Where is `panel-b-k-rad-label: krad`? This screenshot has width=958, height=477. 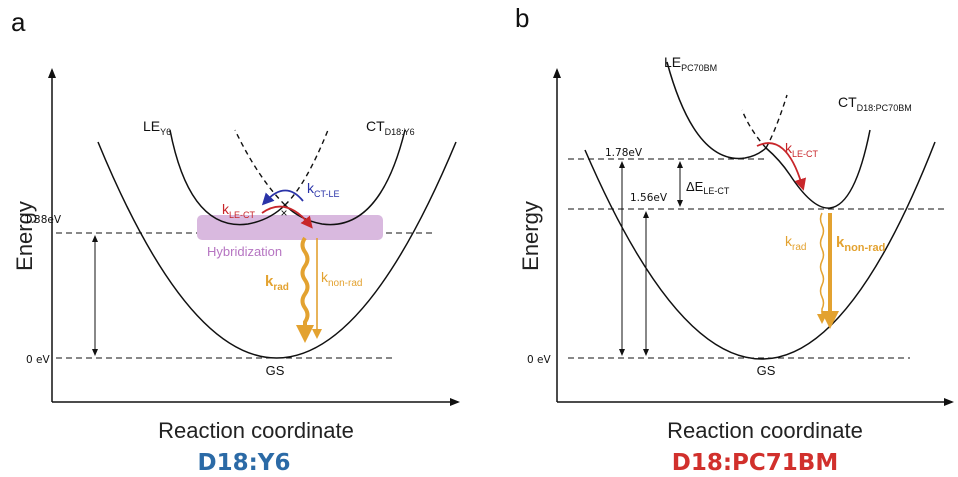
panel-b-k-rad-label: krad is located at coordinates (795, 243).